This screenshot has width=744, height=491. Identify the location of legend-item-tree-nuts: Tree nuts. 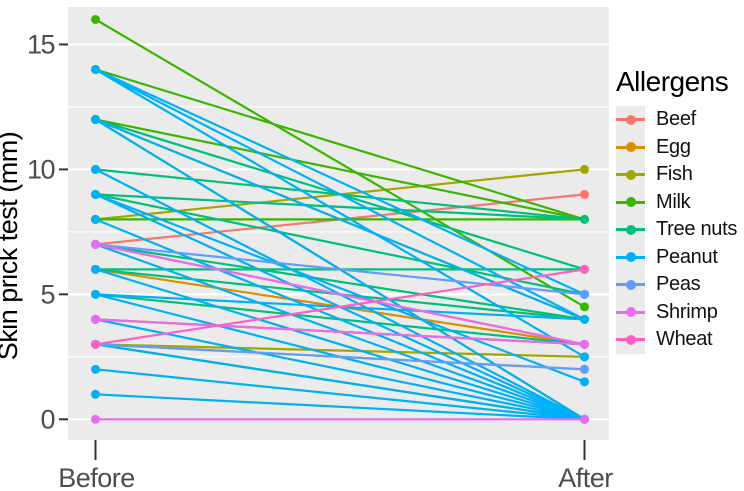
(680, 230).